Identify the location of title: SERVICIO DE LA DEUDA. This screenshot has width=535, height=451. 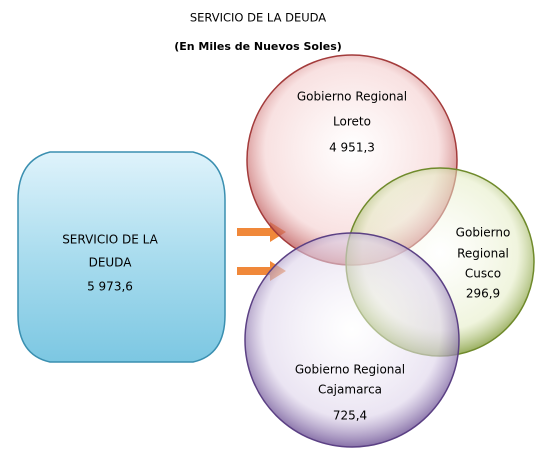
(258, 18).